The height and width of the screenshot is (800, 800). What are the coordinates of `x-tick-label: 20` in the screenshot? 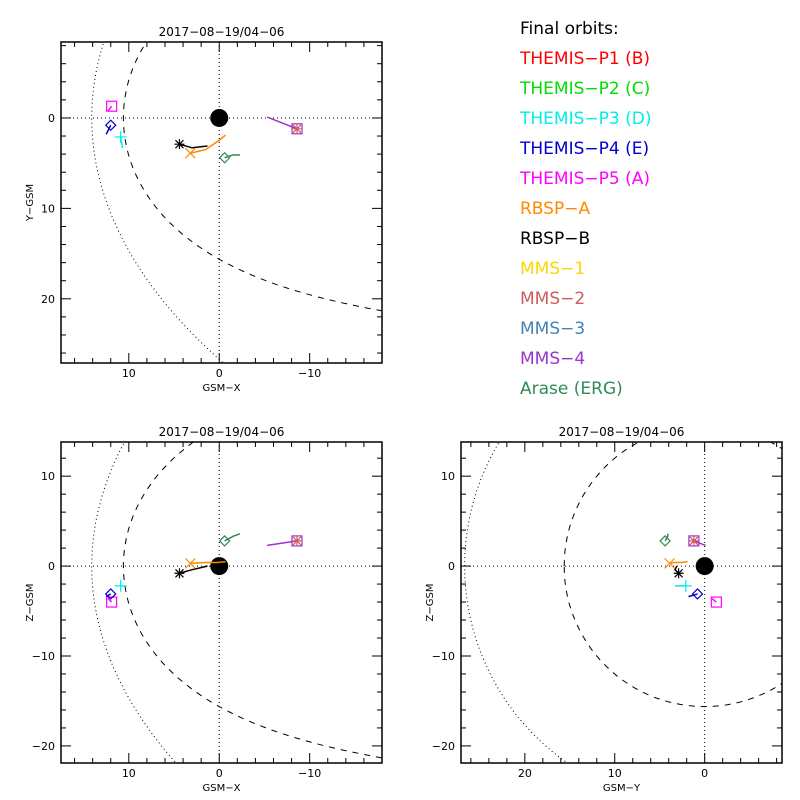 It's located at (525, 773).